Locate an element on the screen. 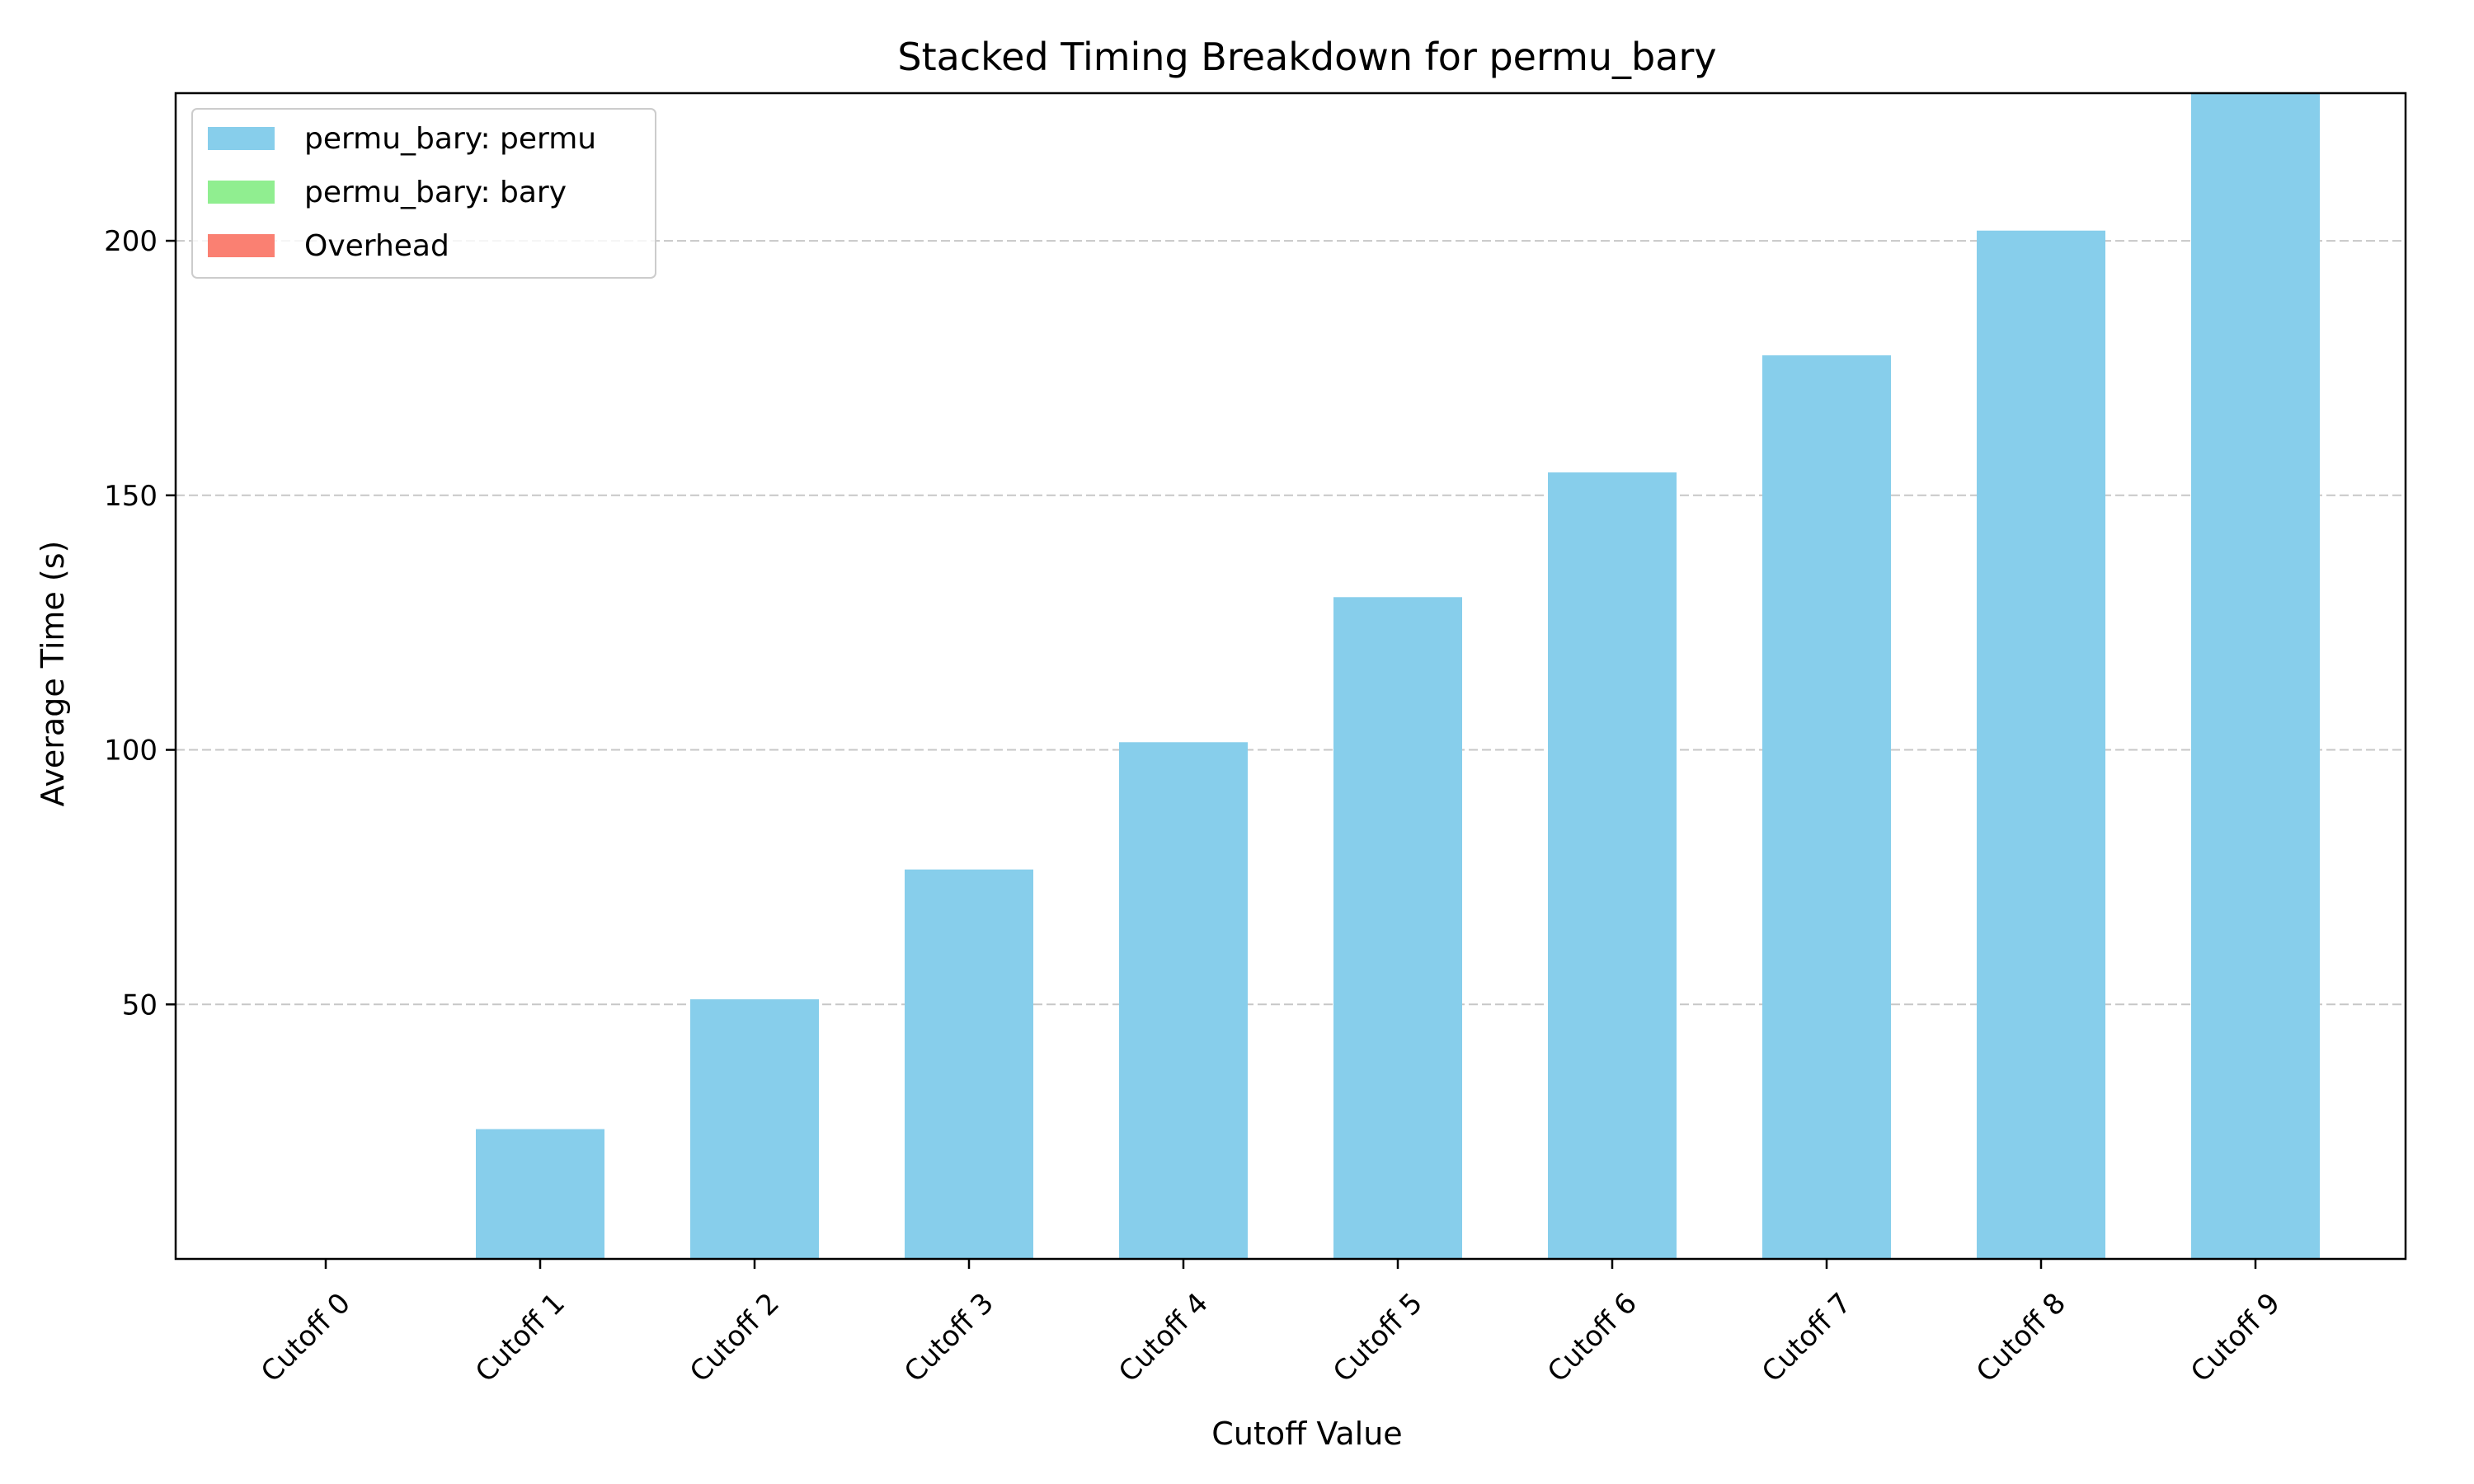  x-tick-label: Cutoff 8 is located at coordinates (2021, 1338).